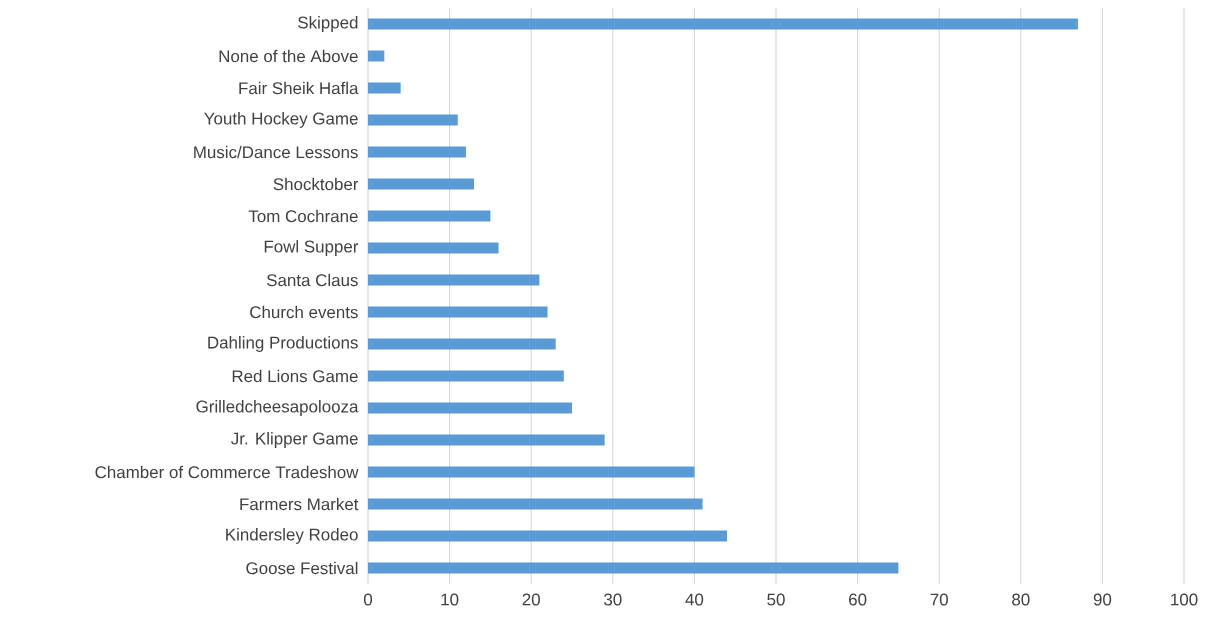 Image resolution: width=1211 pixels, height=629 pixels. Describe the element at coordinates (312, 280) in the screenshot. I see `y-tick-label: Santa Claus` at that location.